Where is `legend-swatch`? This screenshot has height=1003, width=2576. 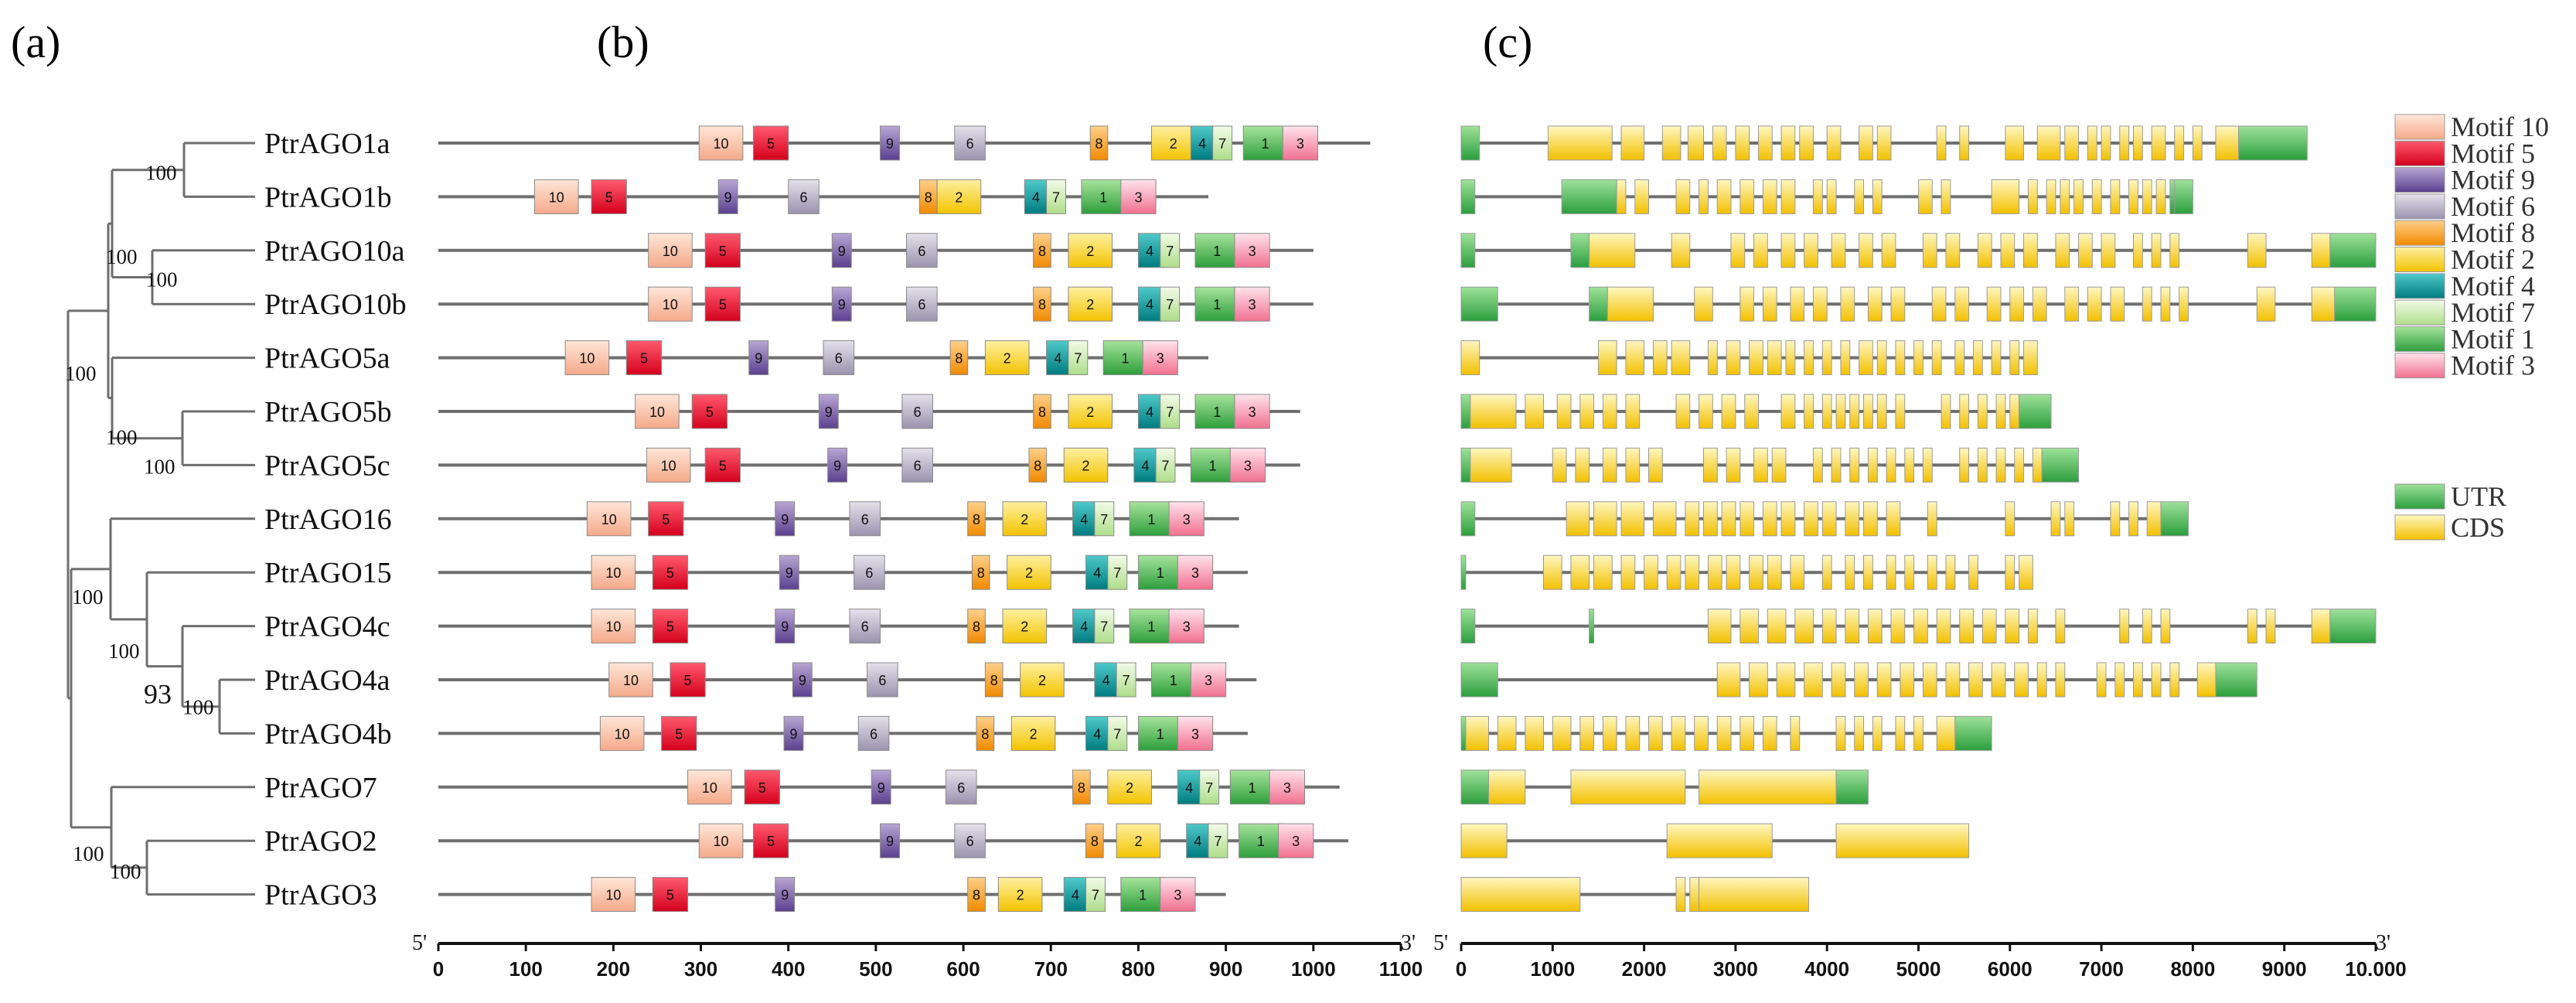 legend-swatch is located at coordinates (2419, 180).